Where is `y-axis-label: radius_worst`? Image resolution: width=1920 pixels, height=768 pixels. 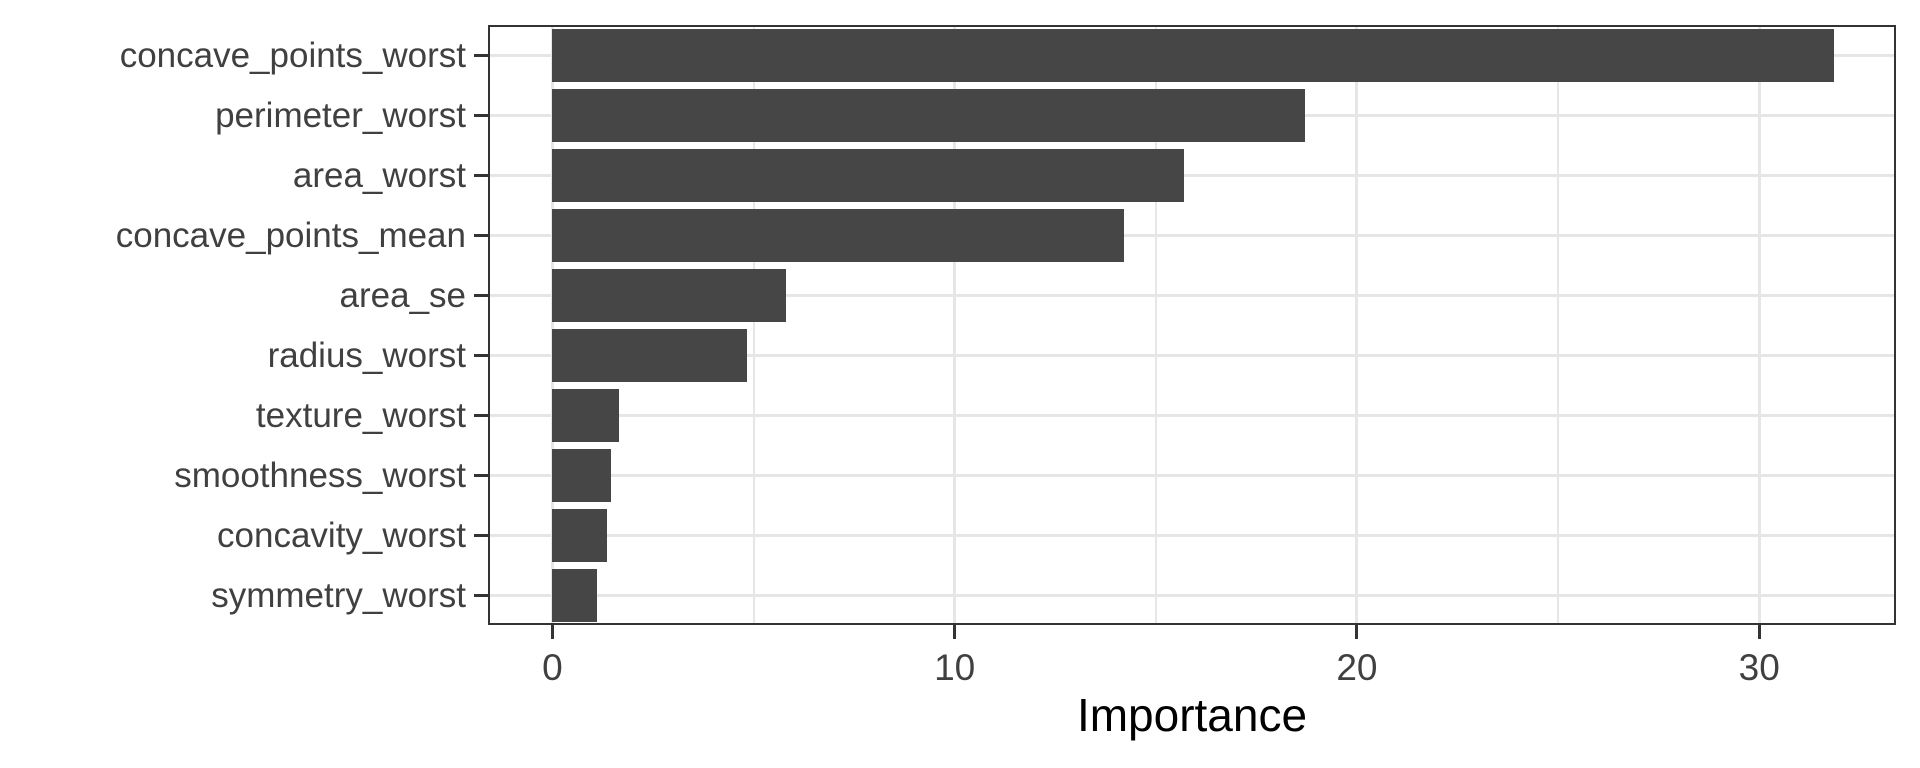
y-axis-label: radius_worst is located at coordinates (366, 355).